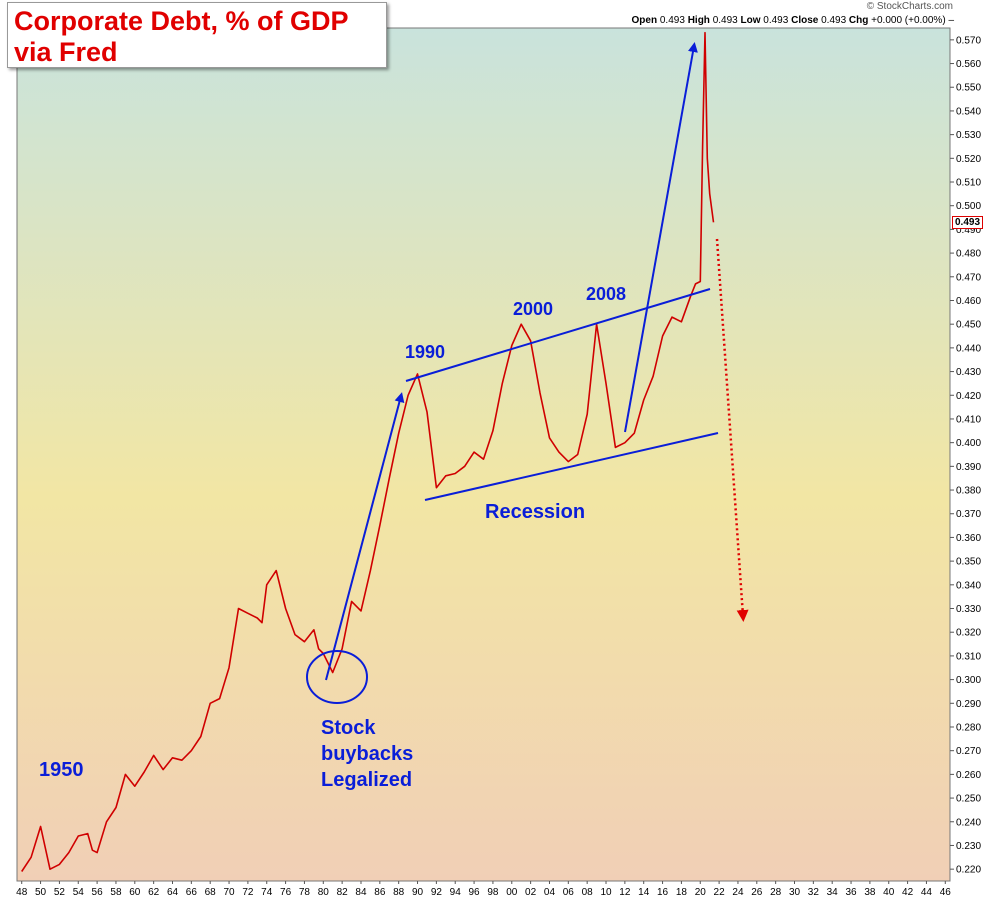  What do you see at coordinates (908, 20) in the screenshot?
I see `chg-value: +0.000 (+0.00%)` at bounding box center [908, 20].